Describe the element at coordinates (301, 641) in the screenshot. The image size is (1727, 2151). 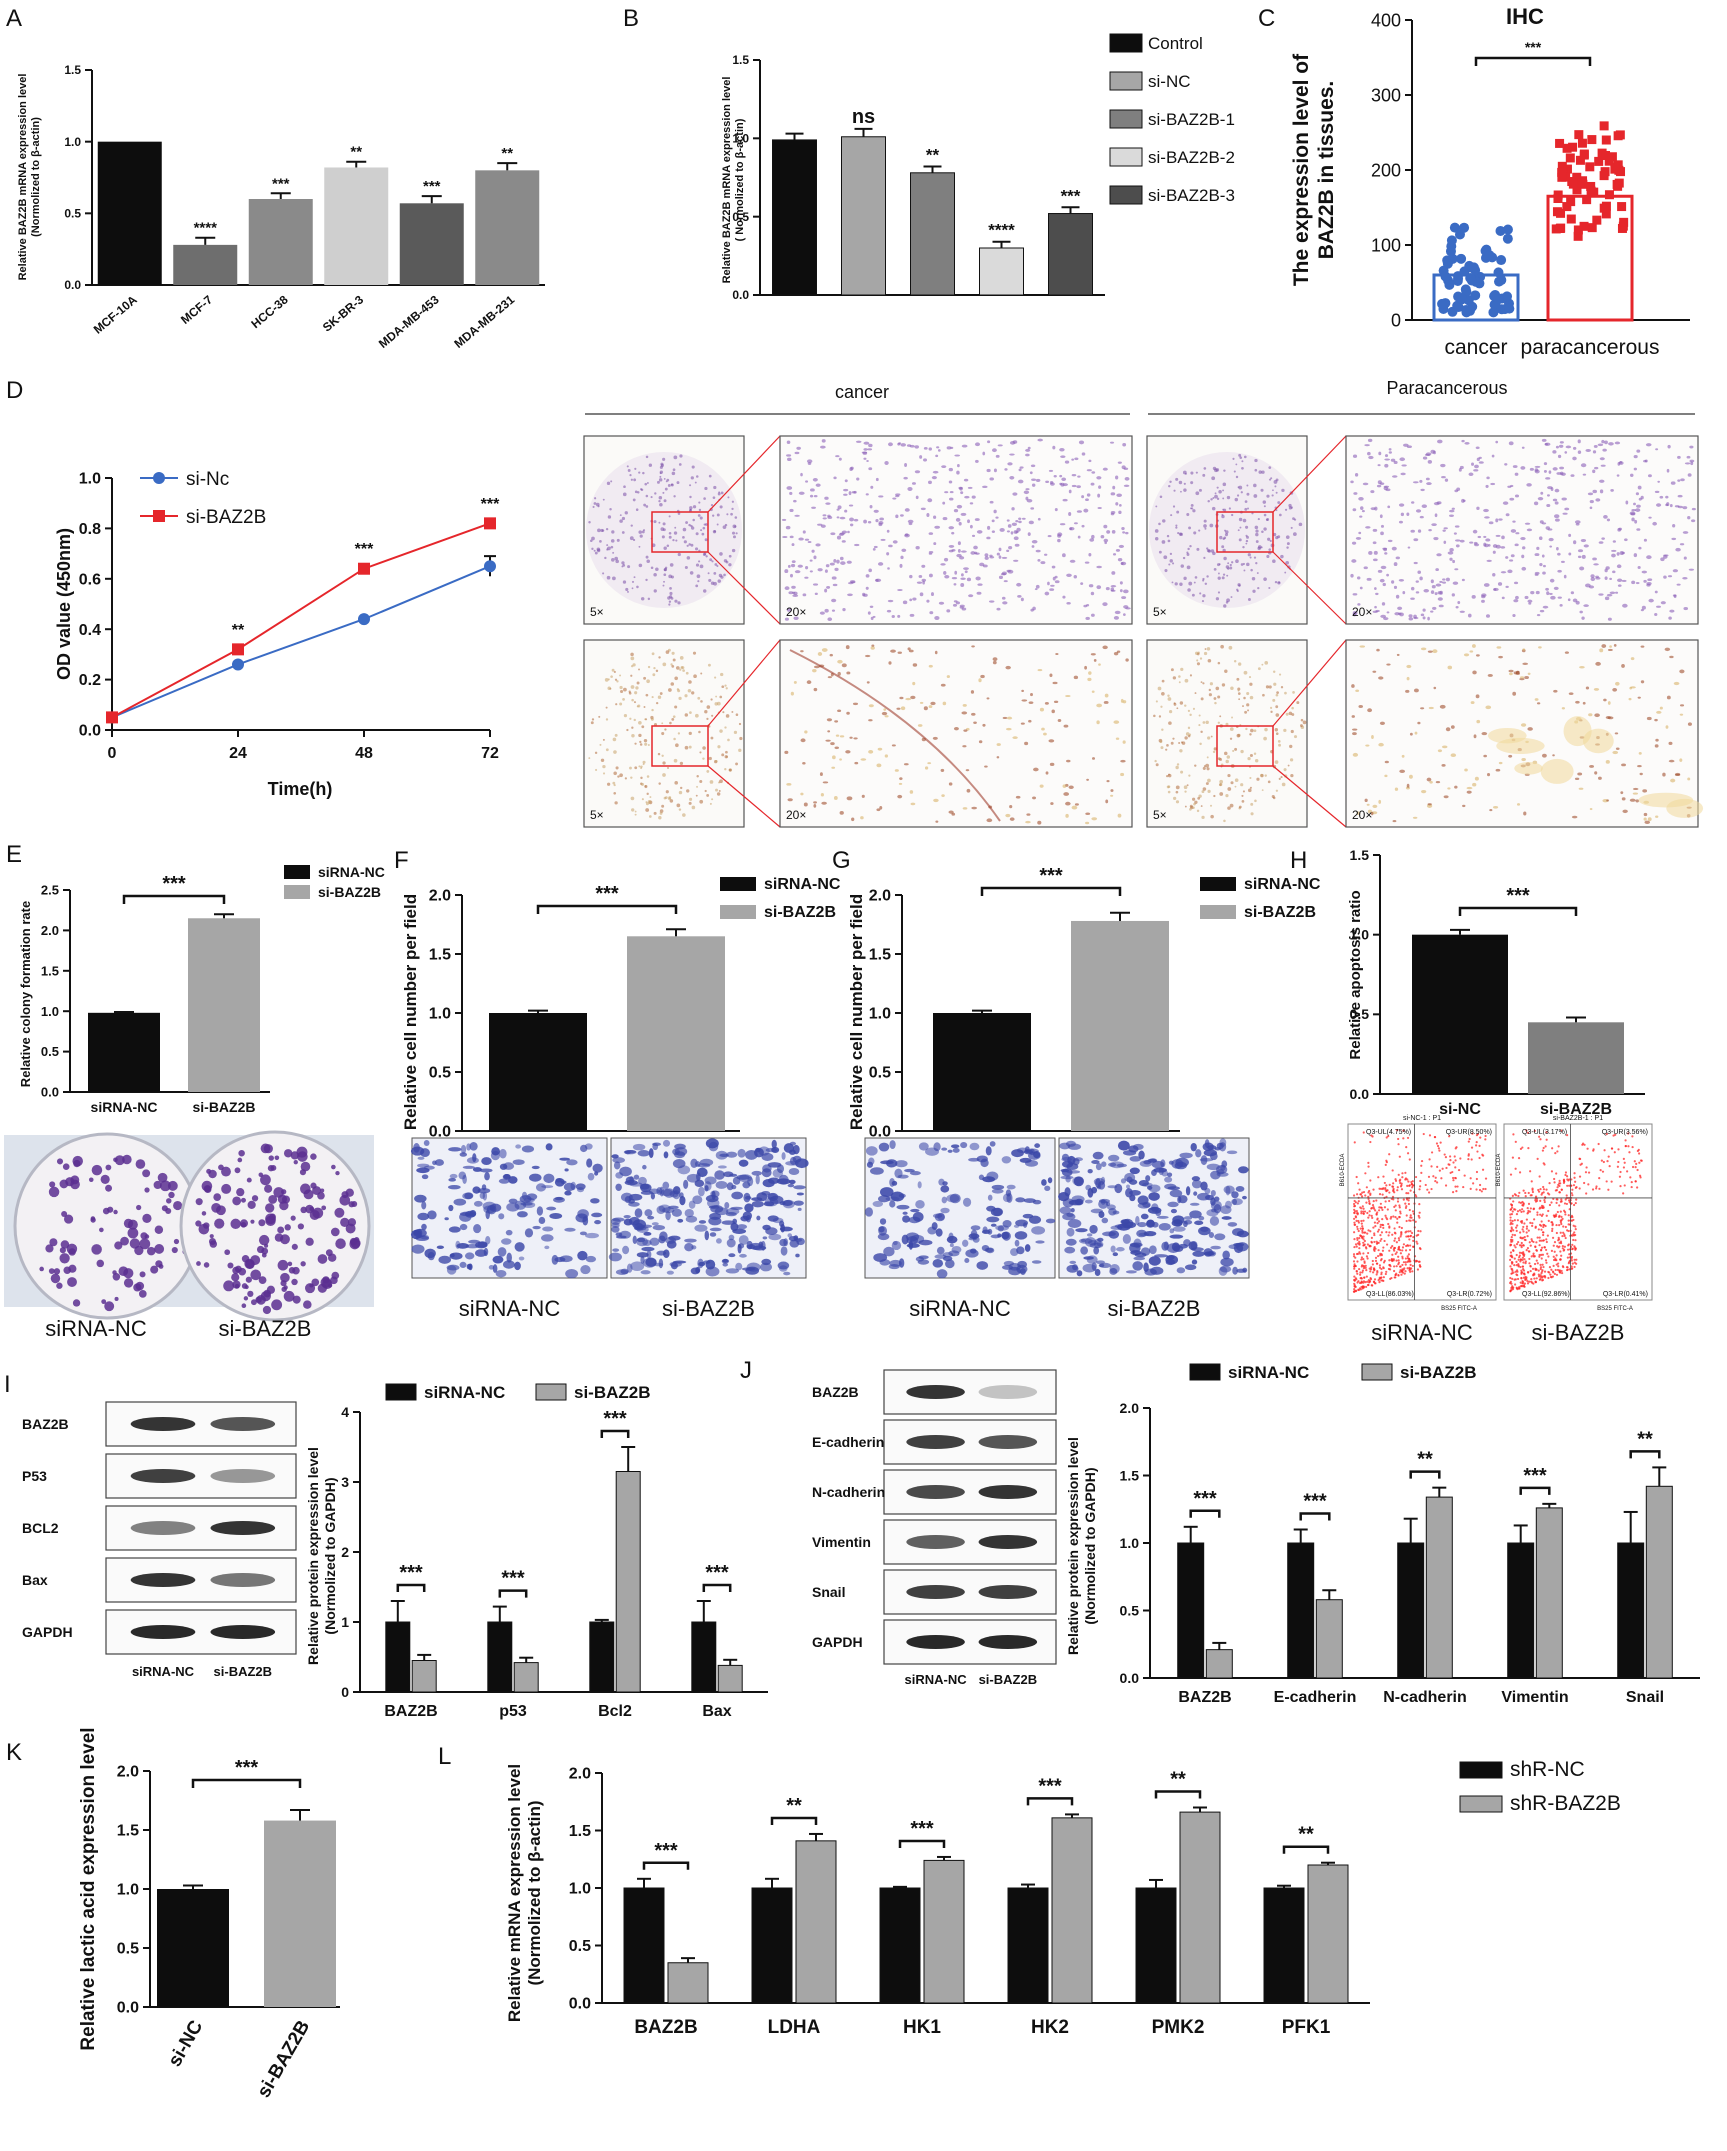
I see `series-line` at that location.